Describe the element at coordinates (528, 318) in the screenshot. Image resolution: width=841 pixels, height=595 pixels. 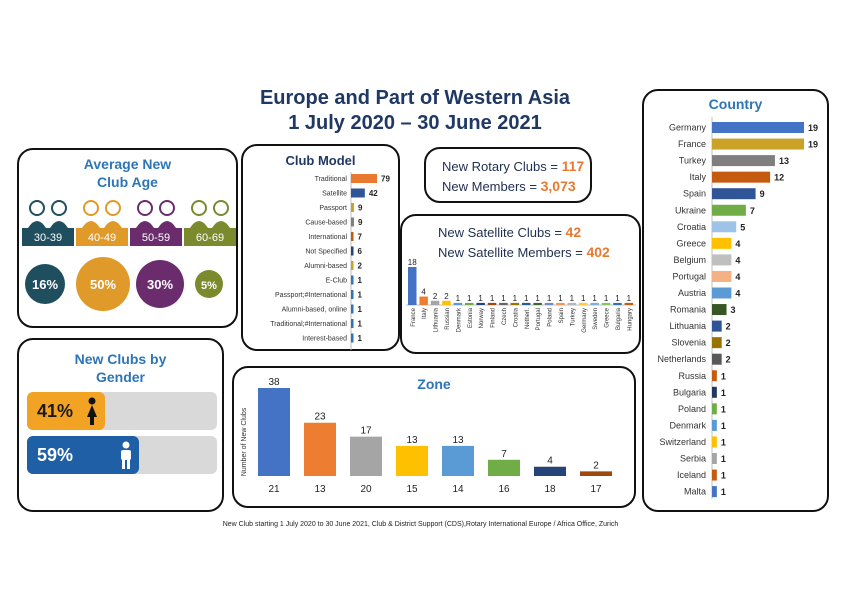
I see `satellite-category-label: Netherl.` at that location.